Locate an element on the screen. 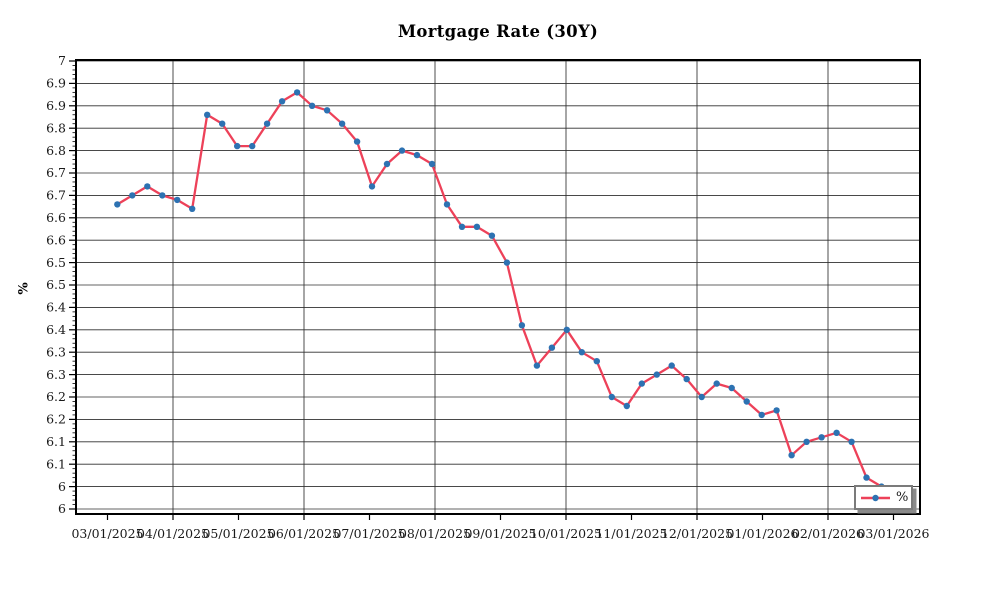 This screenshot has height=600, width=1000. x-tick-label: 06/01/2025 is located at coordinates (304, 533).